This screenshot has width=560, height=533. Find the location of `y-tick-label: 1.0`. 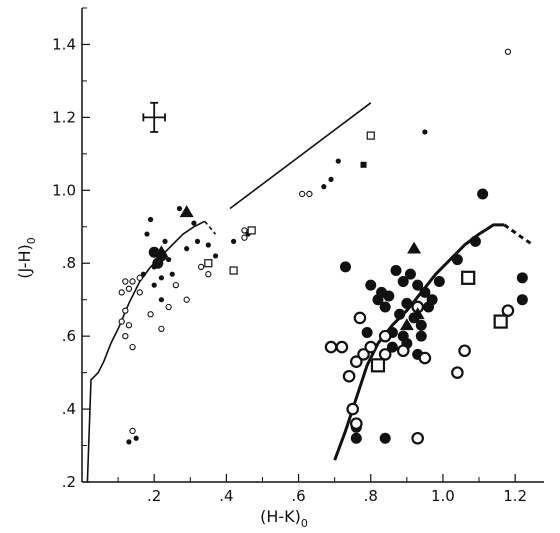

y-tick-label: 1.0 is located at coordinates (64, 190).